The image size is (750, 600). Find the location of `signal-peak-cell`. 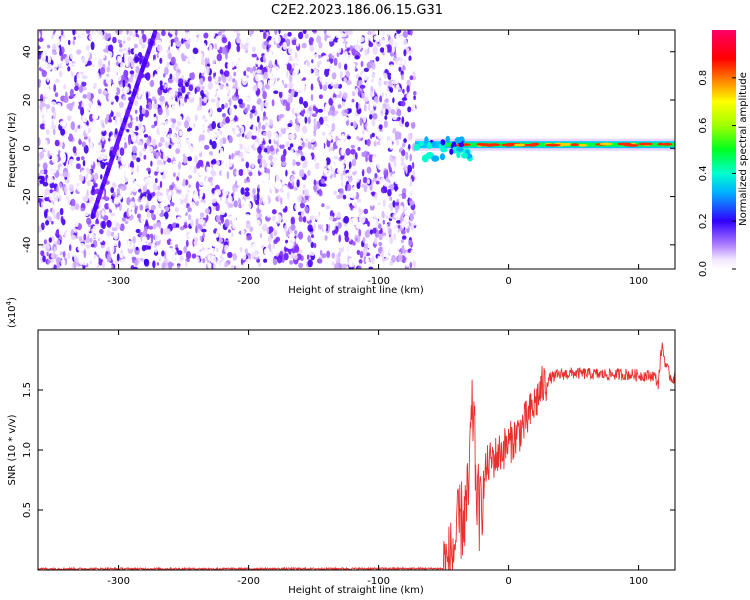

signal-peak-cell is located at coordinates (553, 145).